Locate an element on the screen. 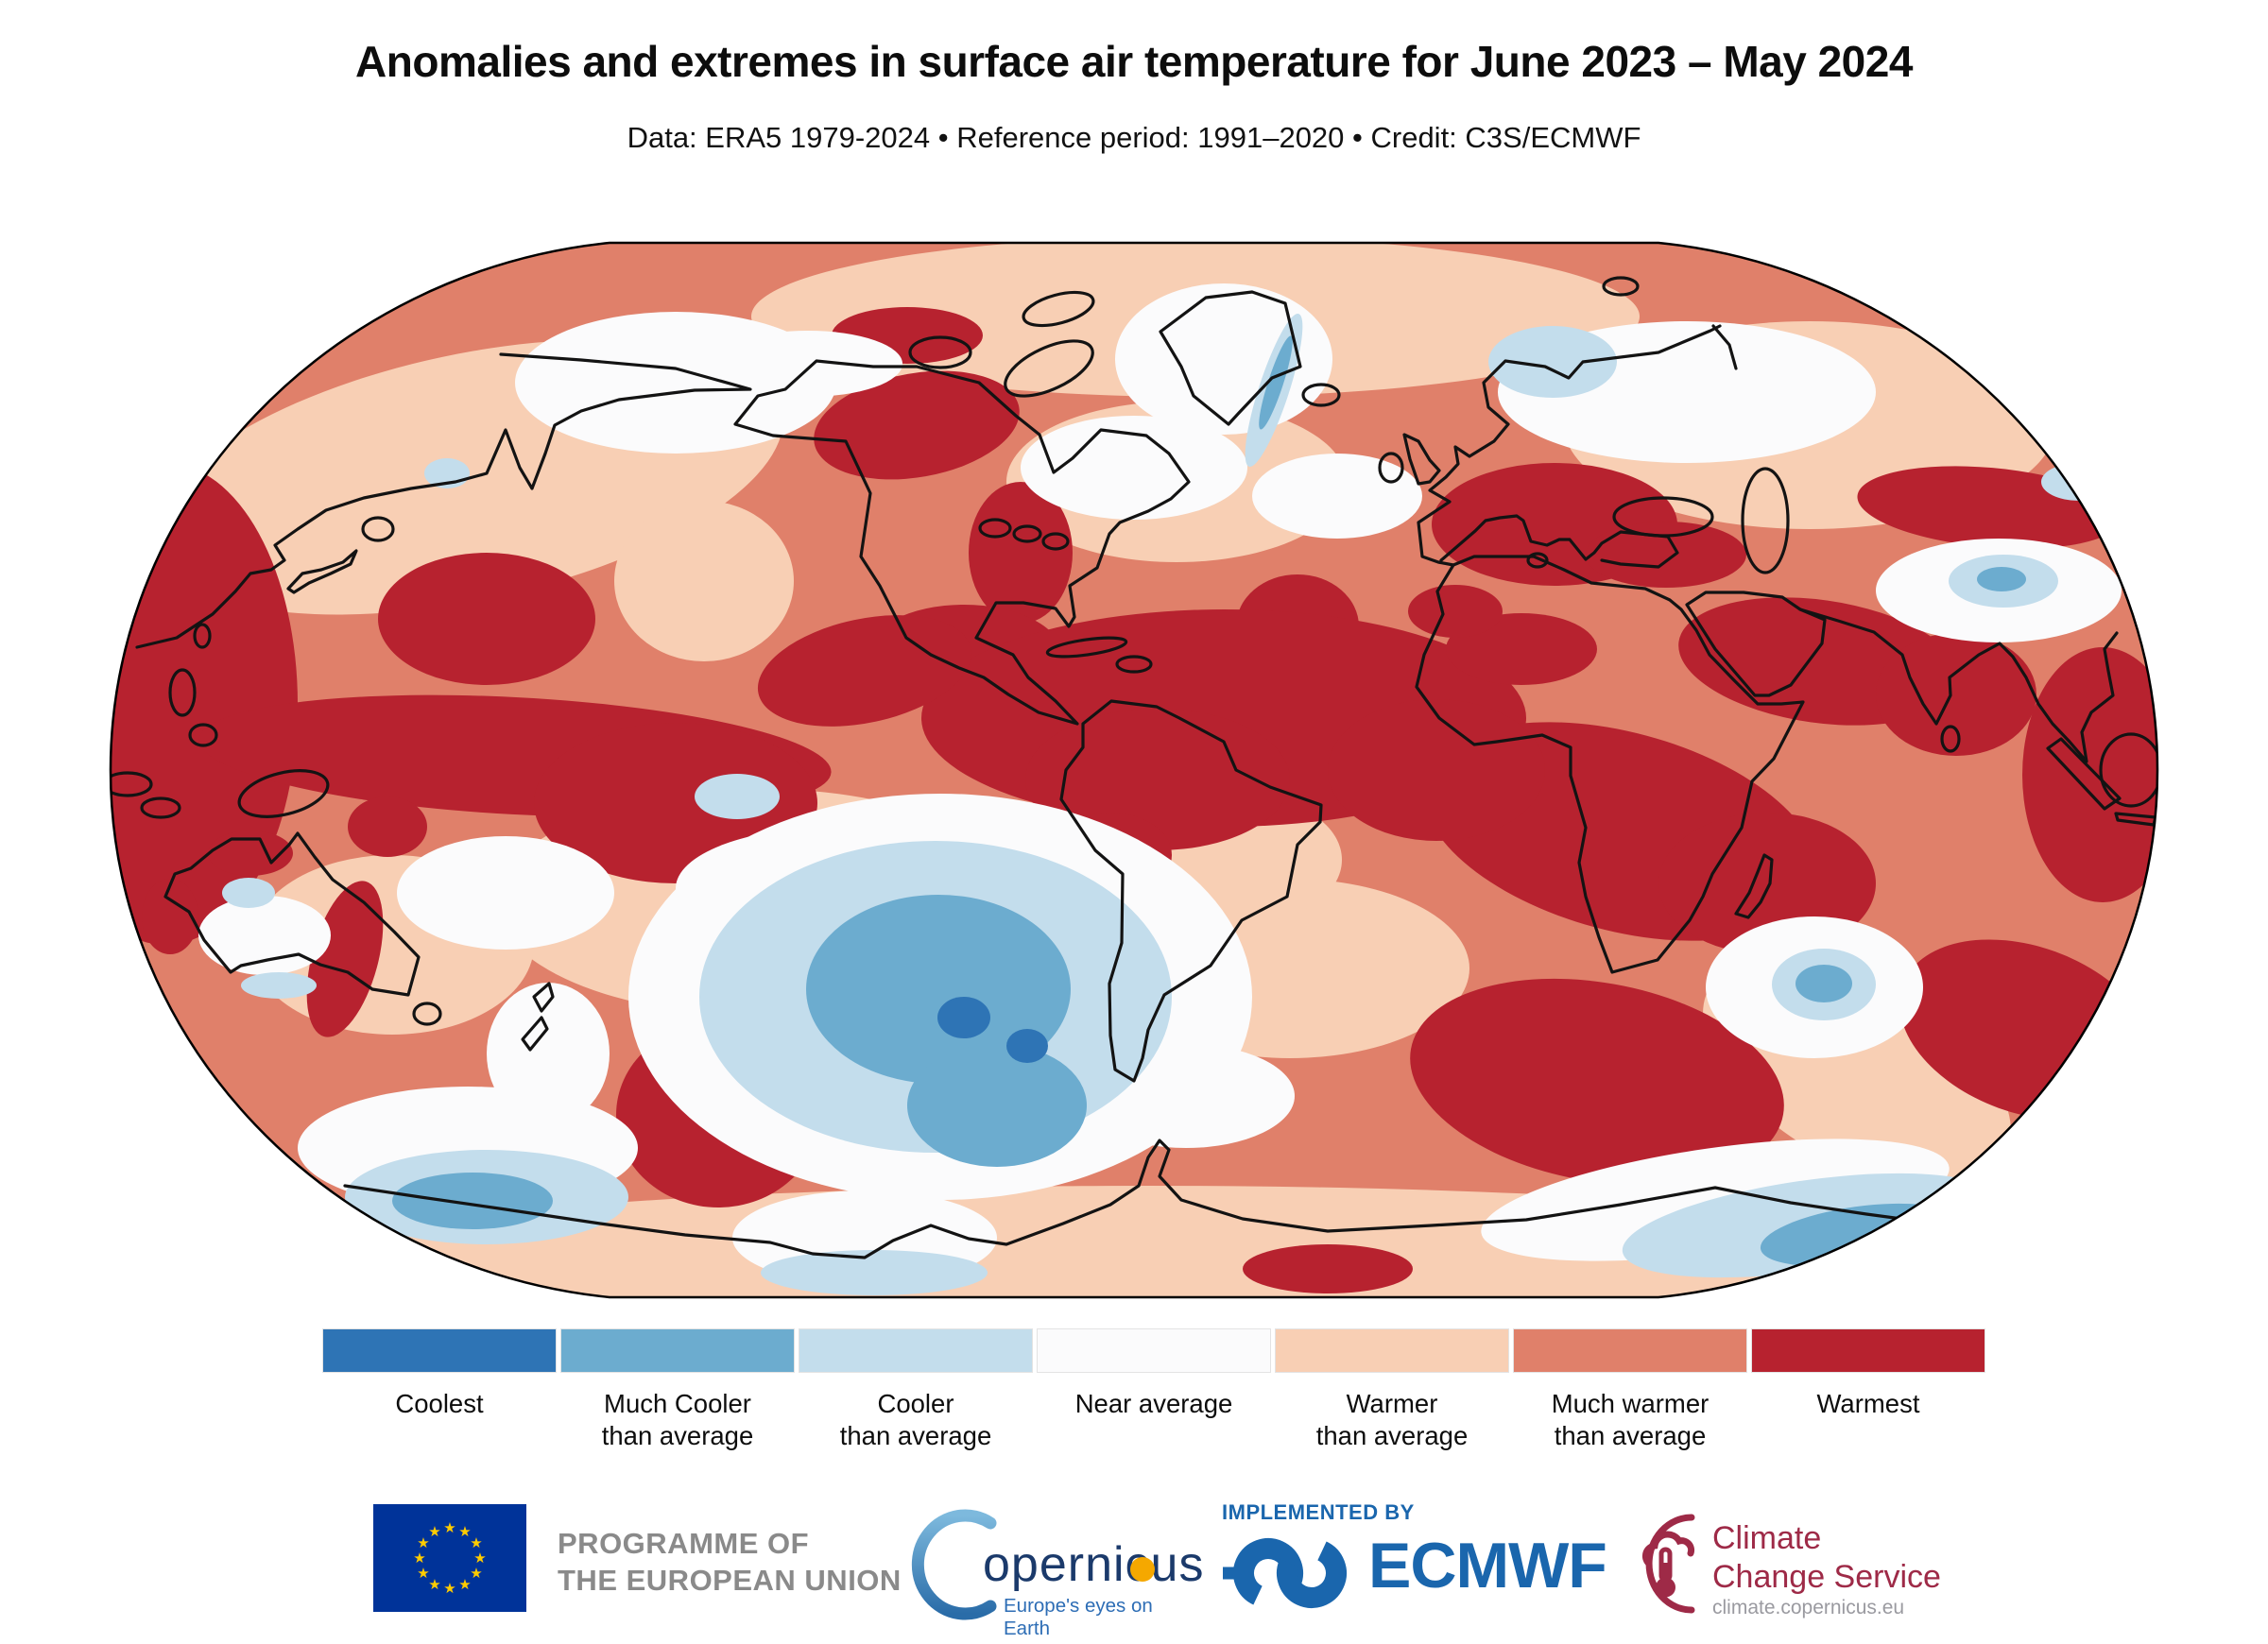 This screenshot has height=1644, width=2268. legend-label-cooler: Cooler than average is located at coordinates (915, 1419).